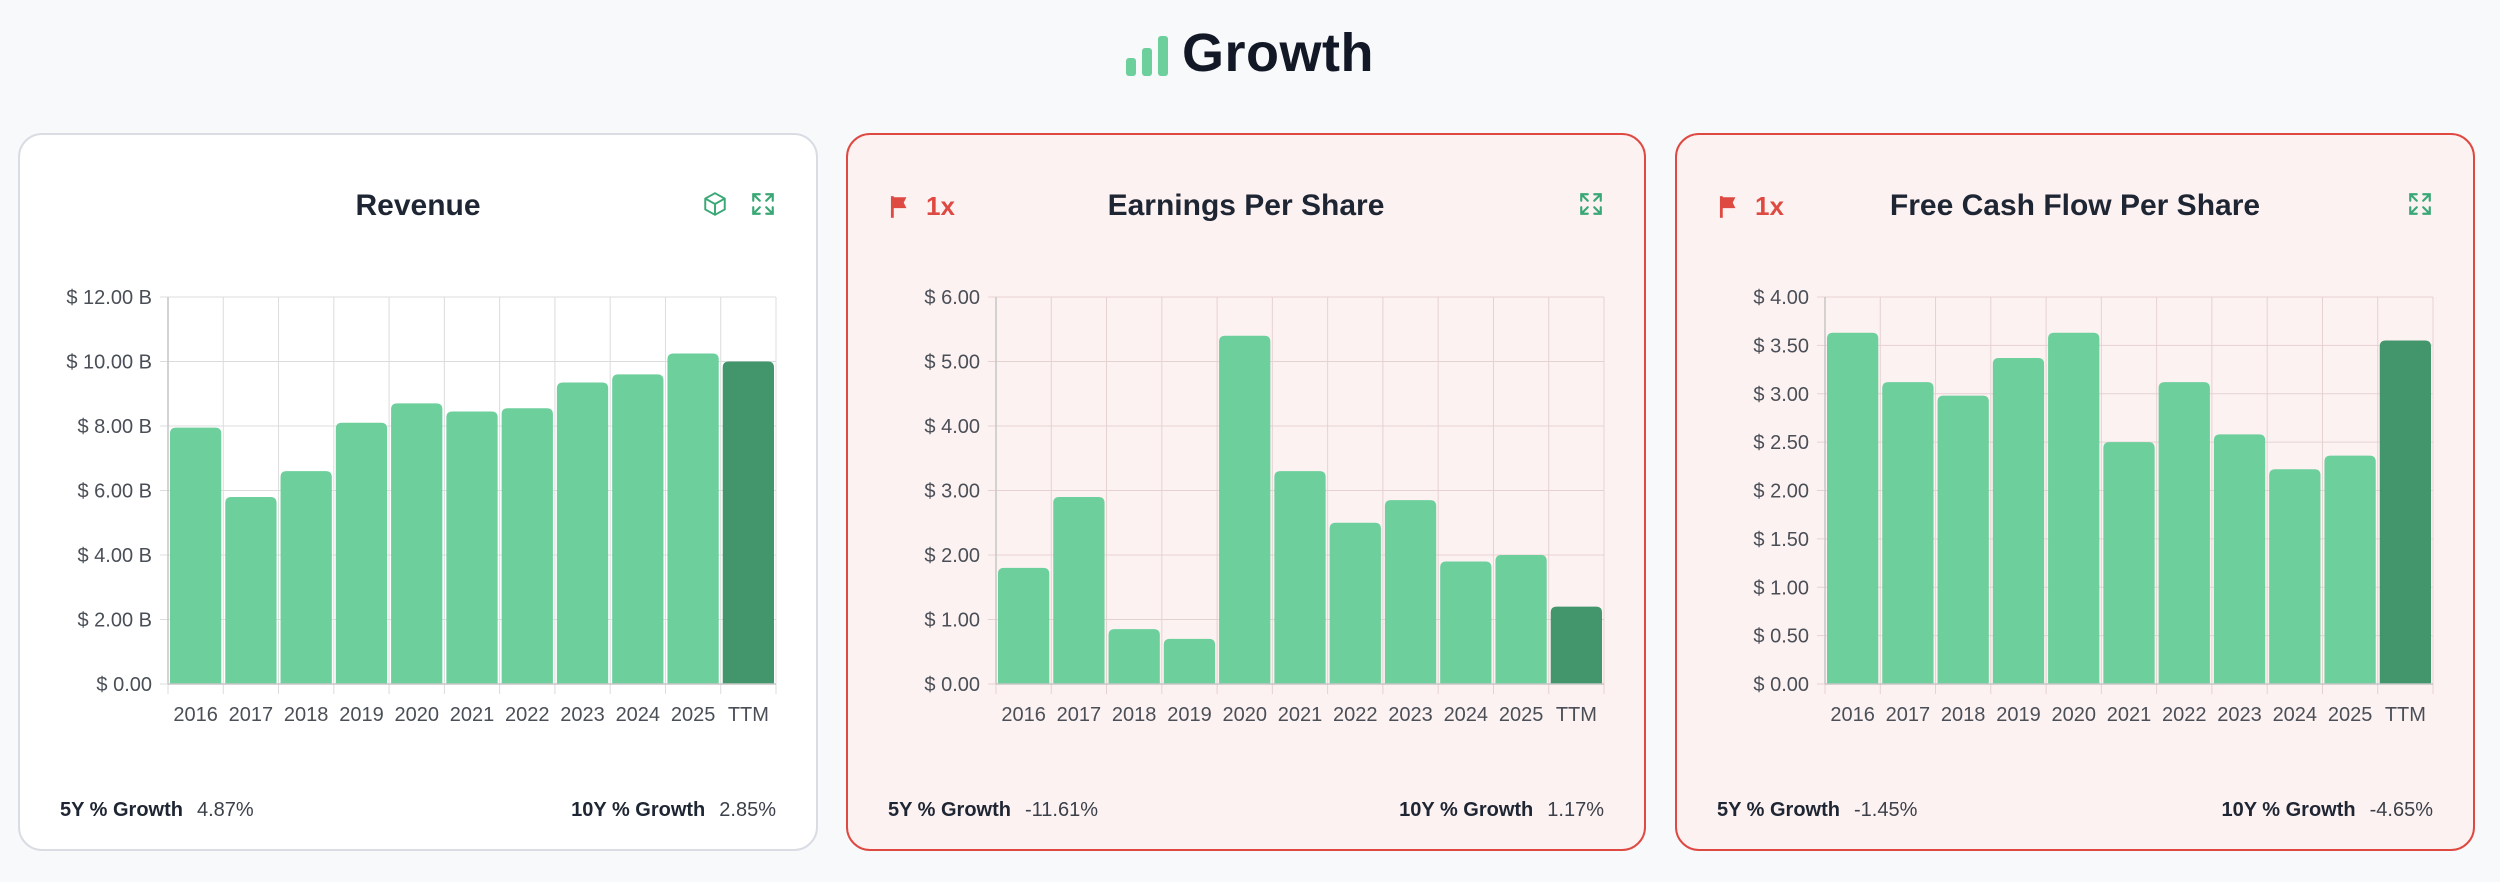 The height and width of the screenshot is (882, 2500). I want to click on card-title: Earnings Per Share, so click(1246, 205).